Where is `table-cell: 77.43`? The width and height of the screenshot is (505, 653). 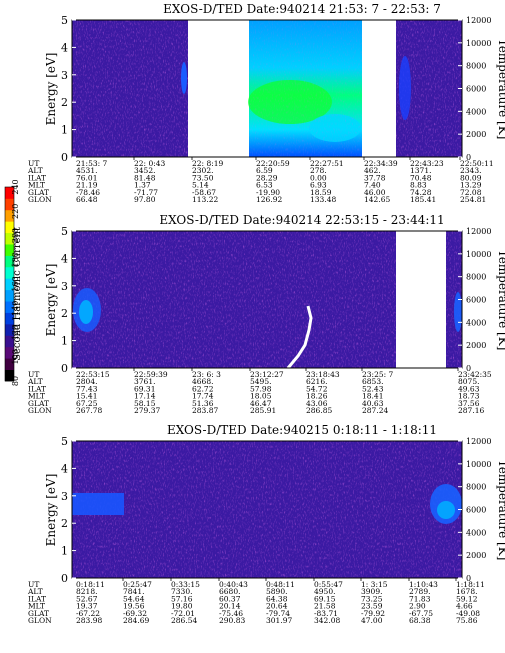
table-cell: 77.43 is located at coordinates (87, 388).